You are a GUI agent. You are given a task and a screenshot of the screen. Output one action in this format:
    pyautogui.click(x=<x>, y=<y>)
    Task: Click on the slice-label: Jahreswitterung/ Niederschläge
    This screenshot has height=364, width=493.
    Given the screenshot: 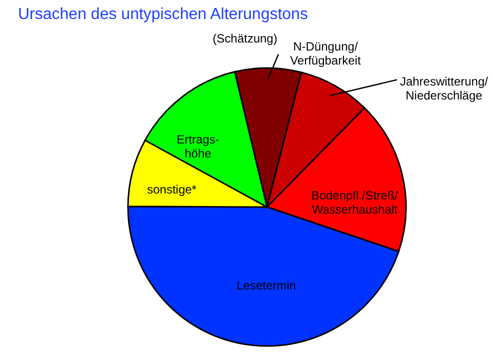 What is the action you would take?
    pyautogui.click(x=444, y=88)
    